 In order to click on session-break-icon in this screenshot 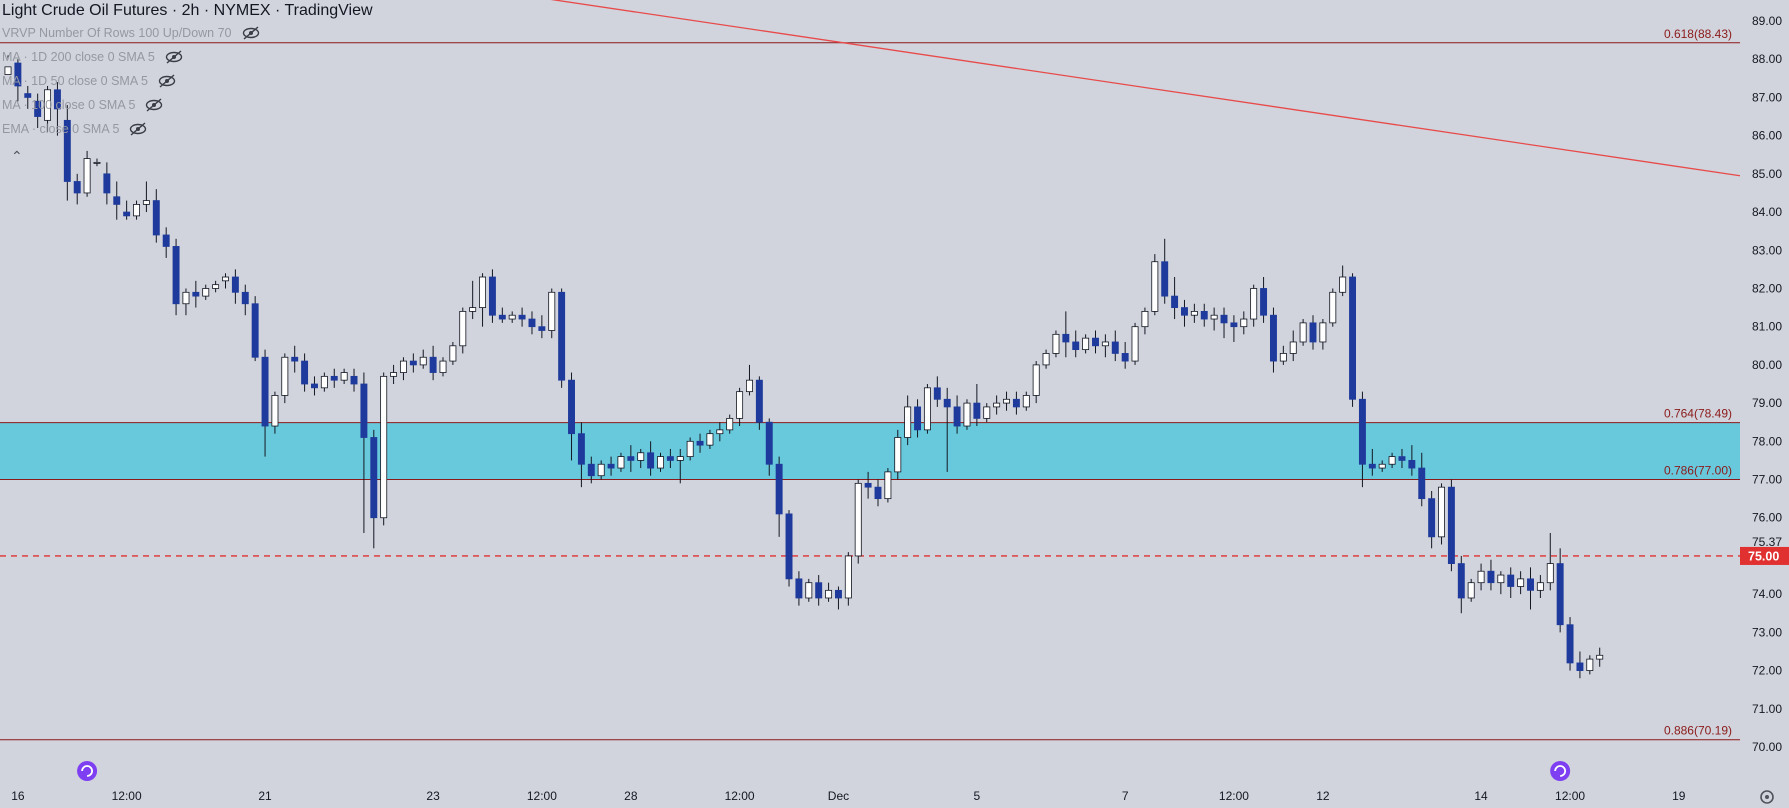, I will do `click(1560, 771)`.